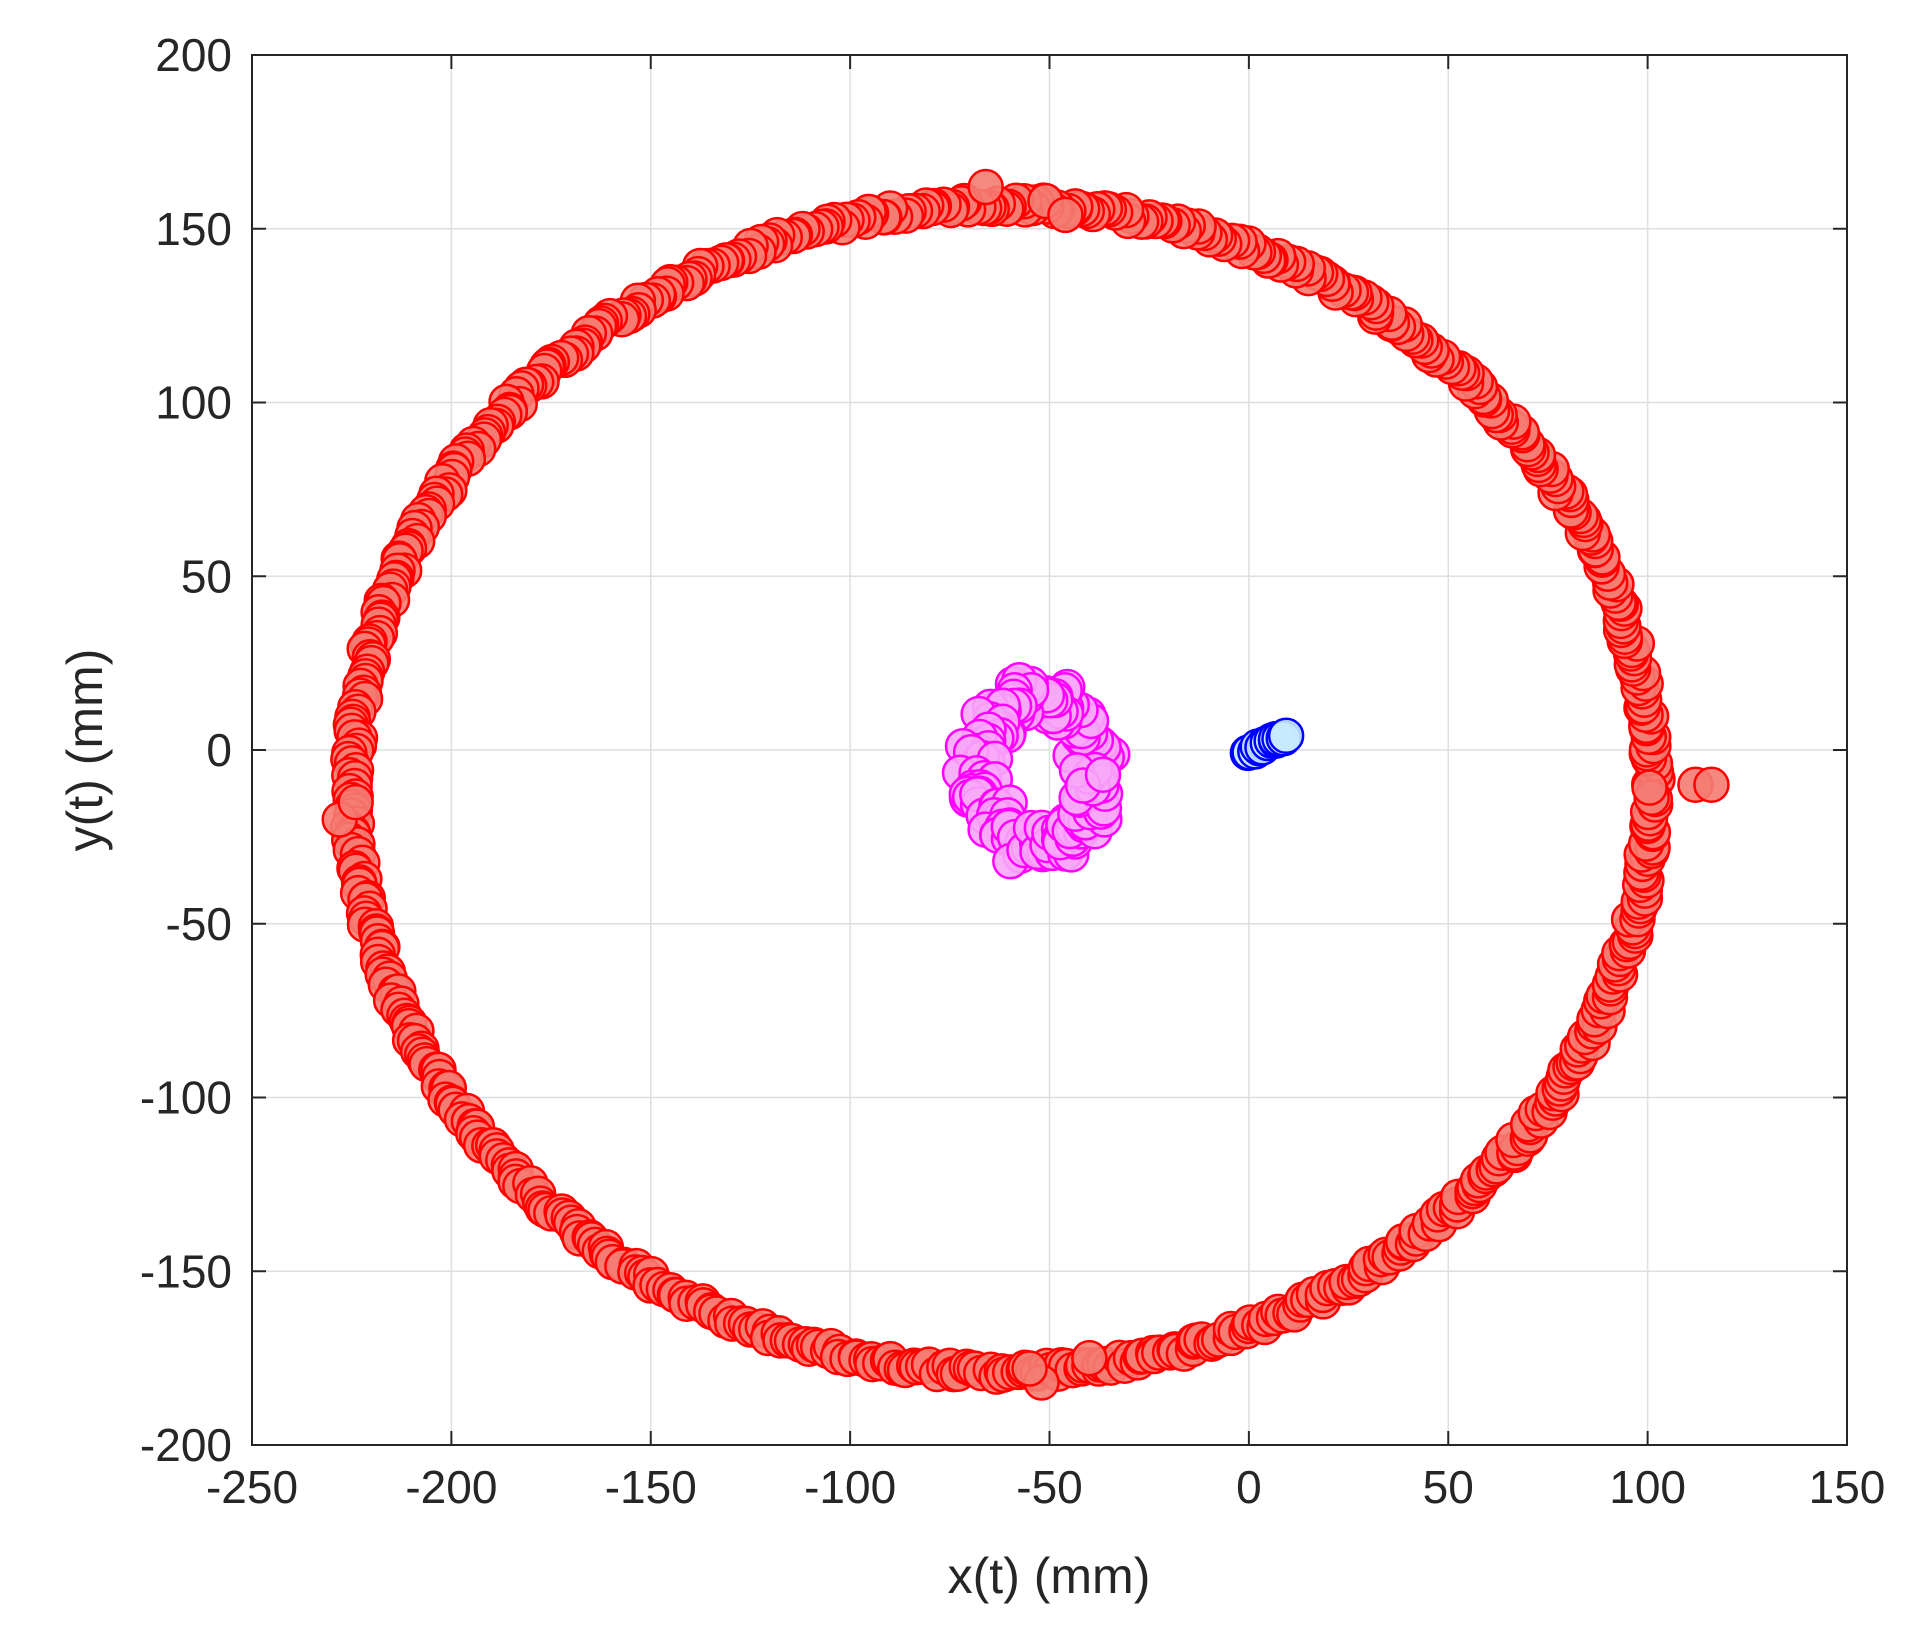 The width and height of the screenshot is (1918, 1629). What do you see at coordinates (850, 1487) in the screenshot?
I see `x-tick-label: -100` at bounding box center [850, 1487].